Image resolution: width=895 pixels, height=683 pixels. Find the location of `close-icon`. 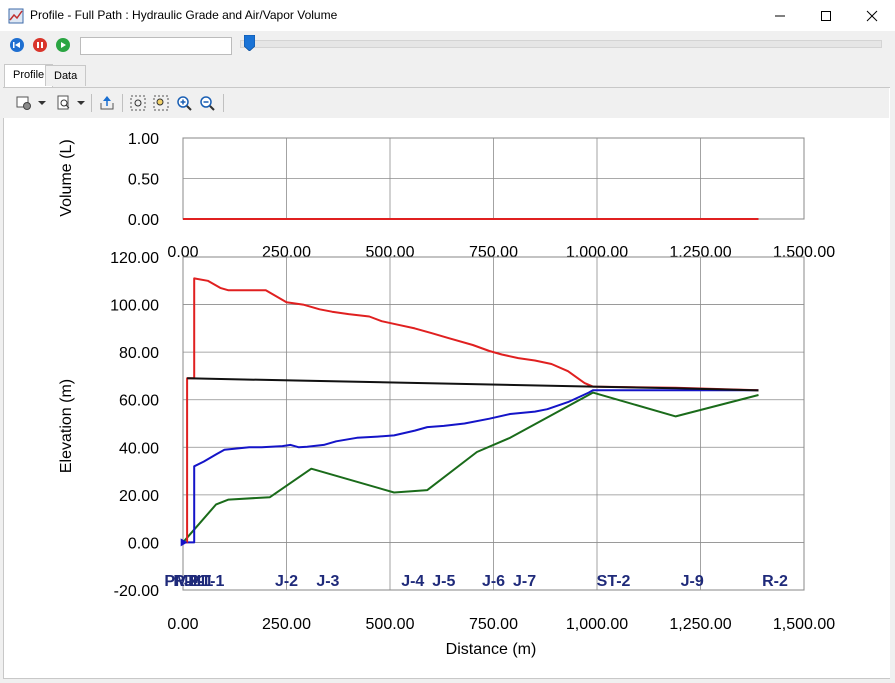

close-icon is located at coordinates (872, 15).